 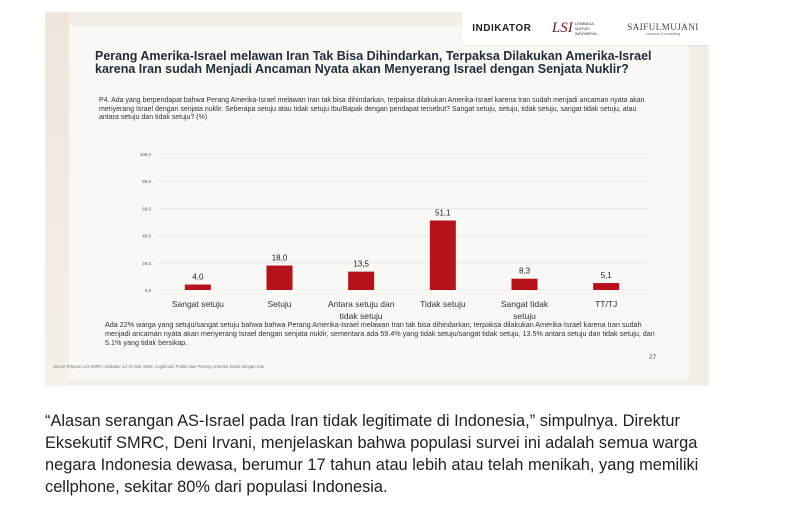 I want to click on data-label: 4,0, so click(x=198, y=277).